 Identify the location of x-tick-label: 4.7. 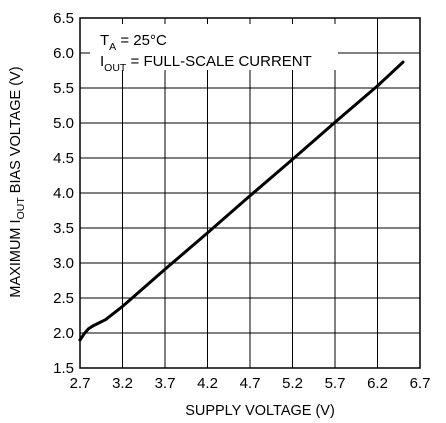
(250, 383).